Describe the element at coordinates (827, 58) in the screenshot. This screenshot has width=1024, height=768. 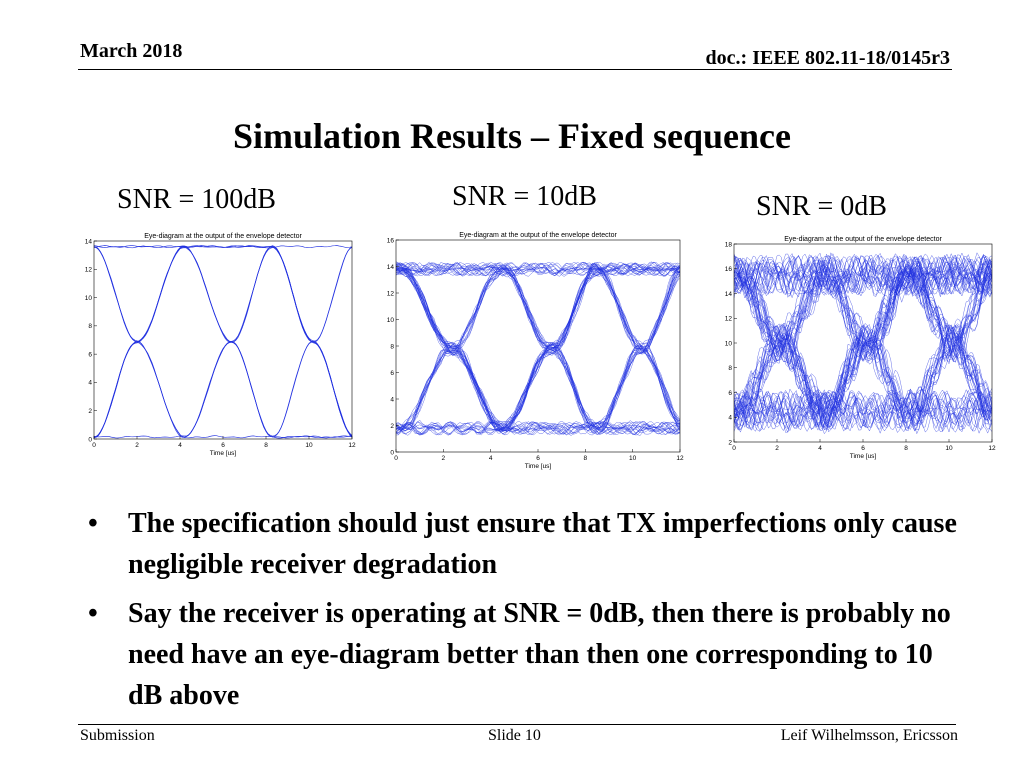
I see `header-doc-id: doc.: IEEE 802.11-18/0145r3` at that location.